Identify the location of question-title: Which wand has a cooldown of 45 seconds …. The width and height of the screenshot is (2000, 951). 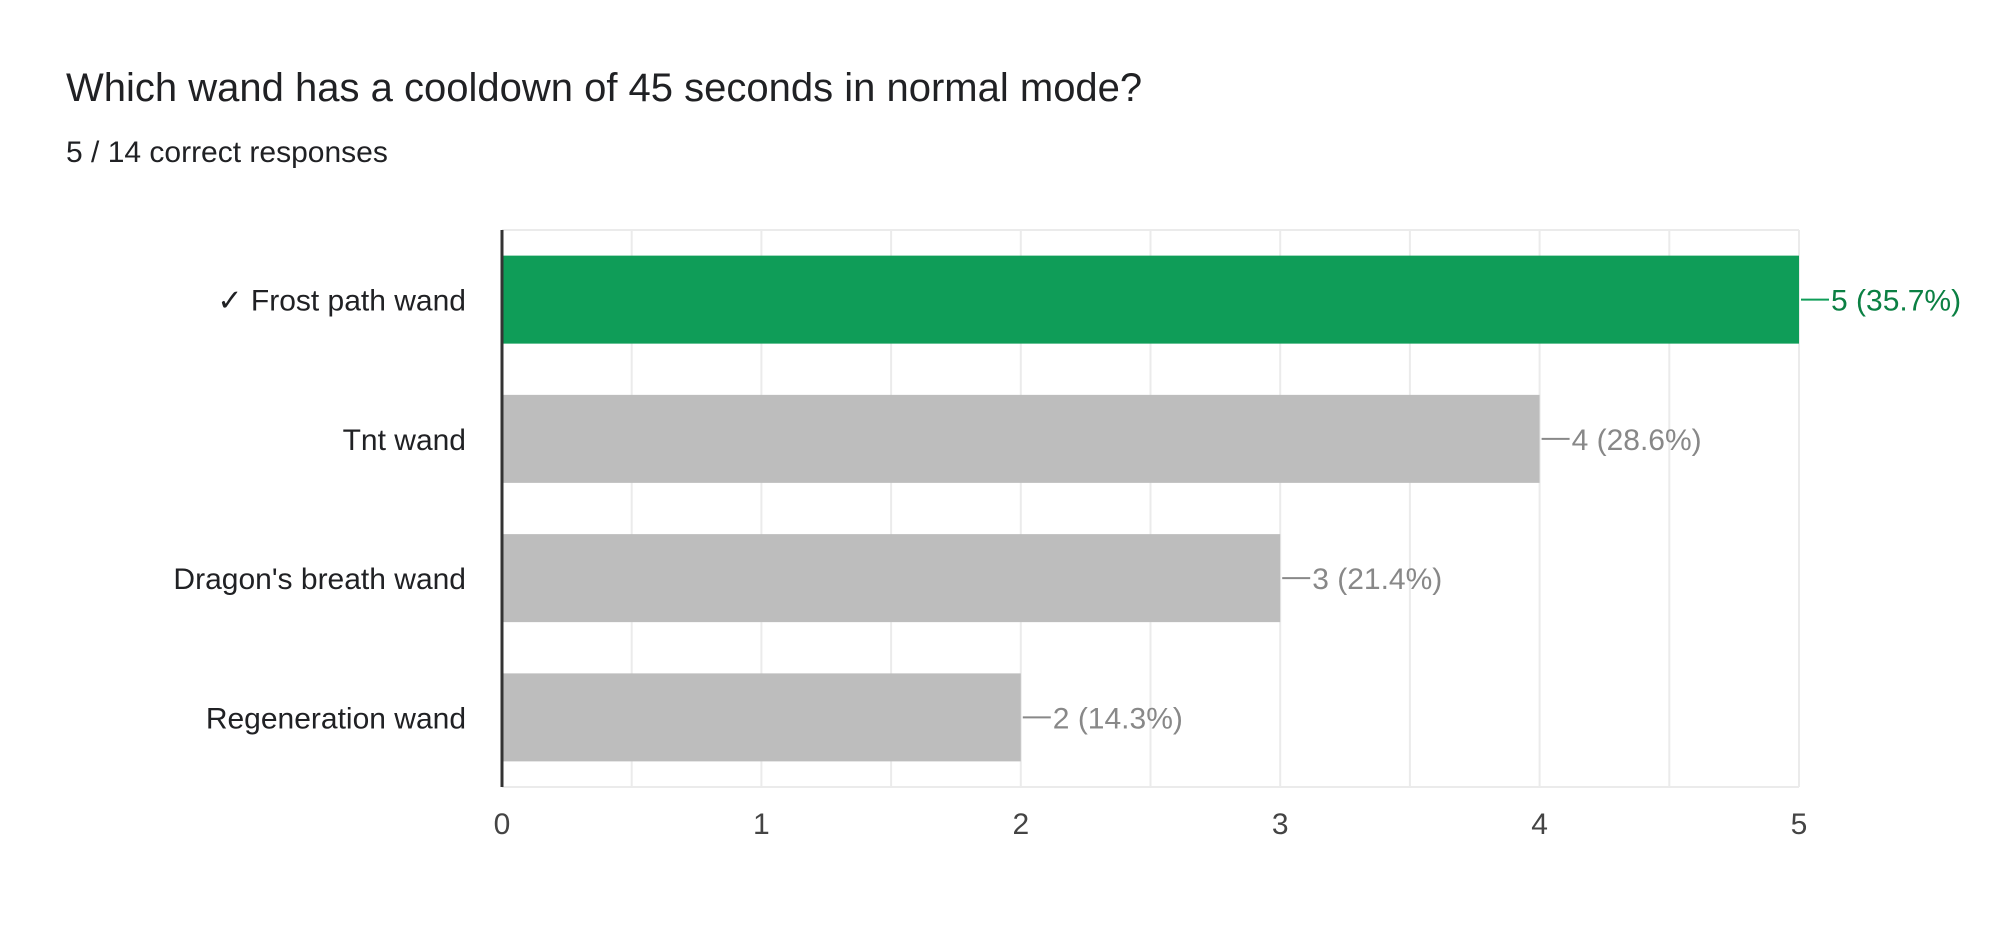
(604, 88).